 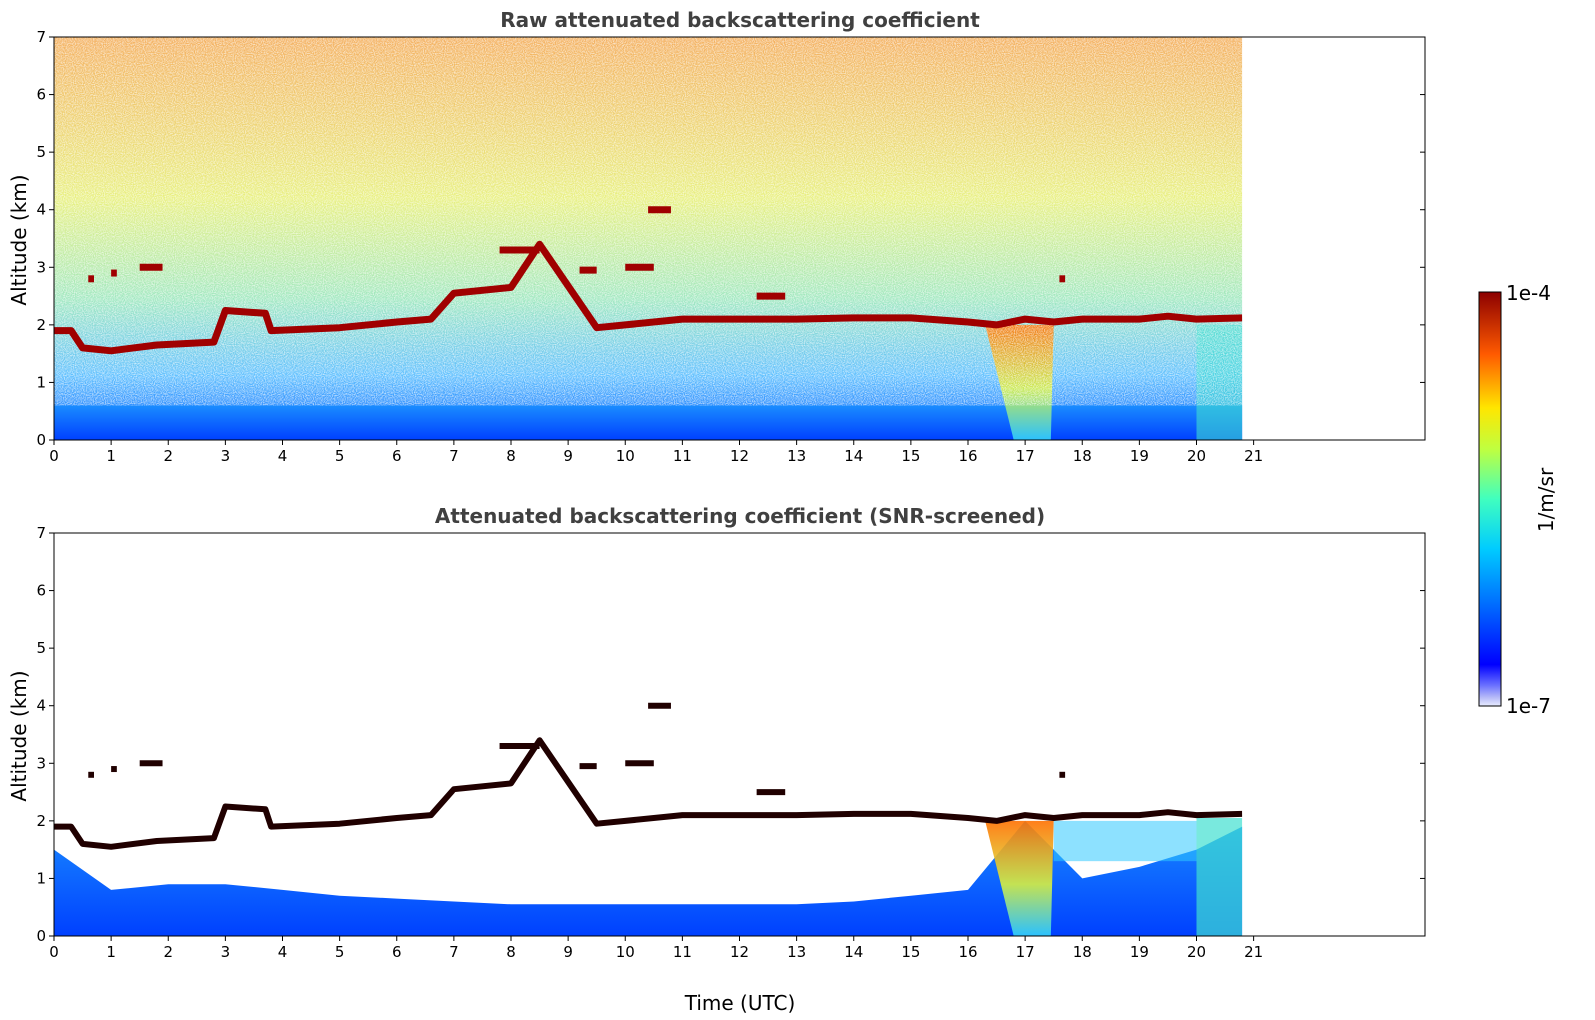 I want to click on colorbar-gradient, so click(x=1490, y=499).